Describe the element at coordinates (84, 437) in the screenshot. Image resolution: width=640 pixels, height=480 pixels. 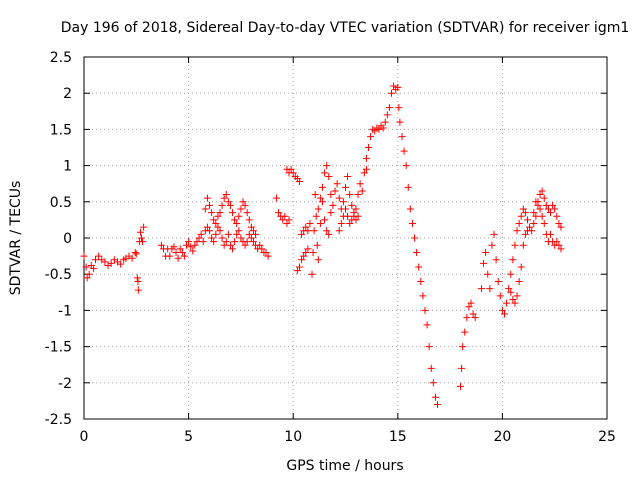
I see `x-tick-label: 0` at that location.